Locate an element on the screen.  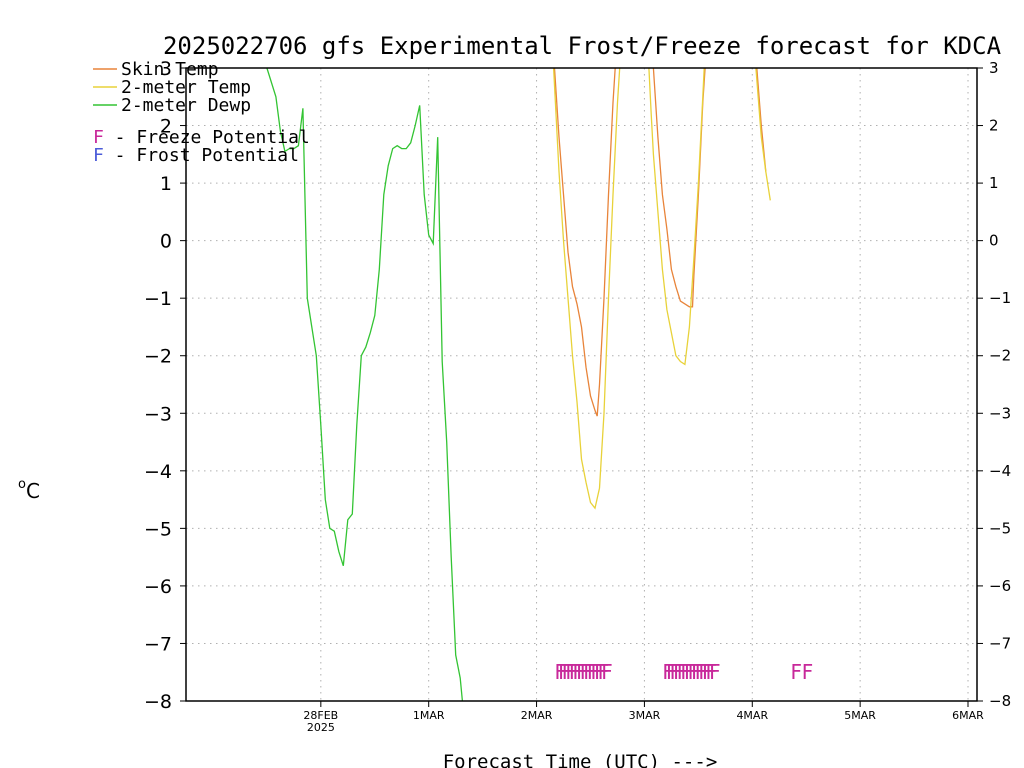
y-tick-label: −8 is located at coordinates (158, 702).